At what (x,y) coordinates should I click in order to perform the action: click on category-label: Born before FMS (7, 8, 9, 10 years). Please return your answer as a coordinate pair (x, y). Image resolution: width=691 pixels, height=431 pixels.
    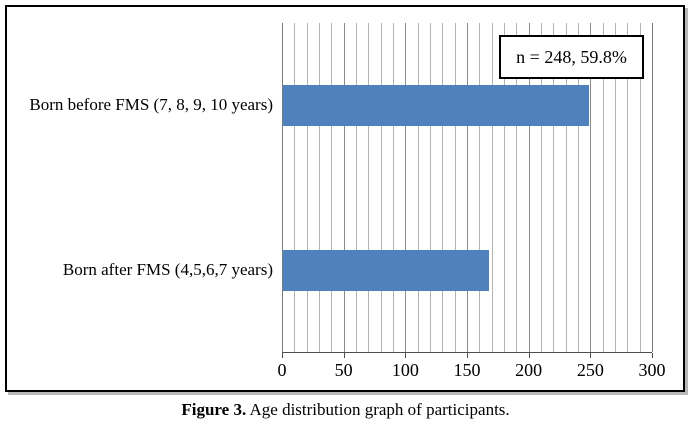
    Looking at the image, I should click on (151, 104).